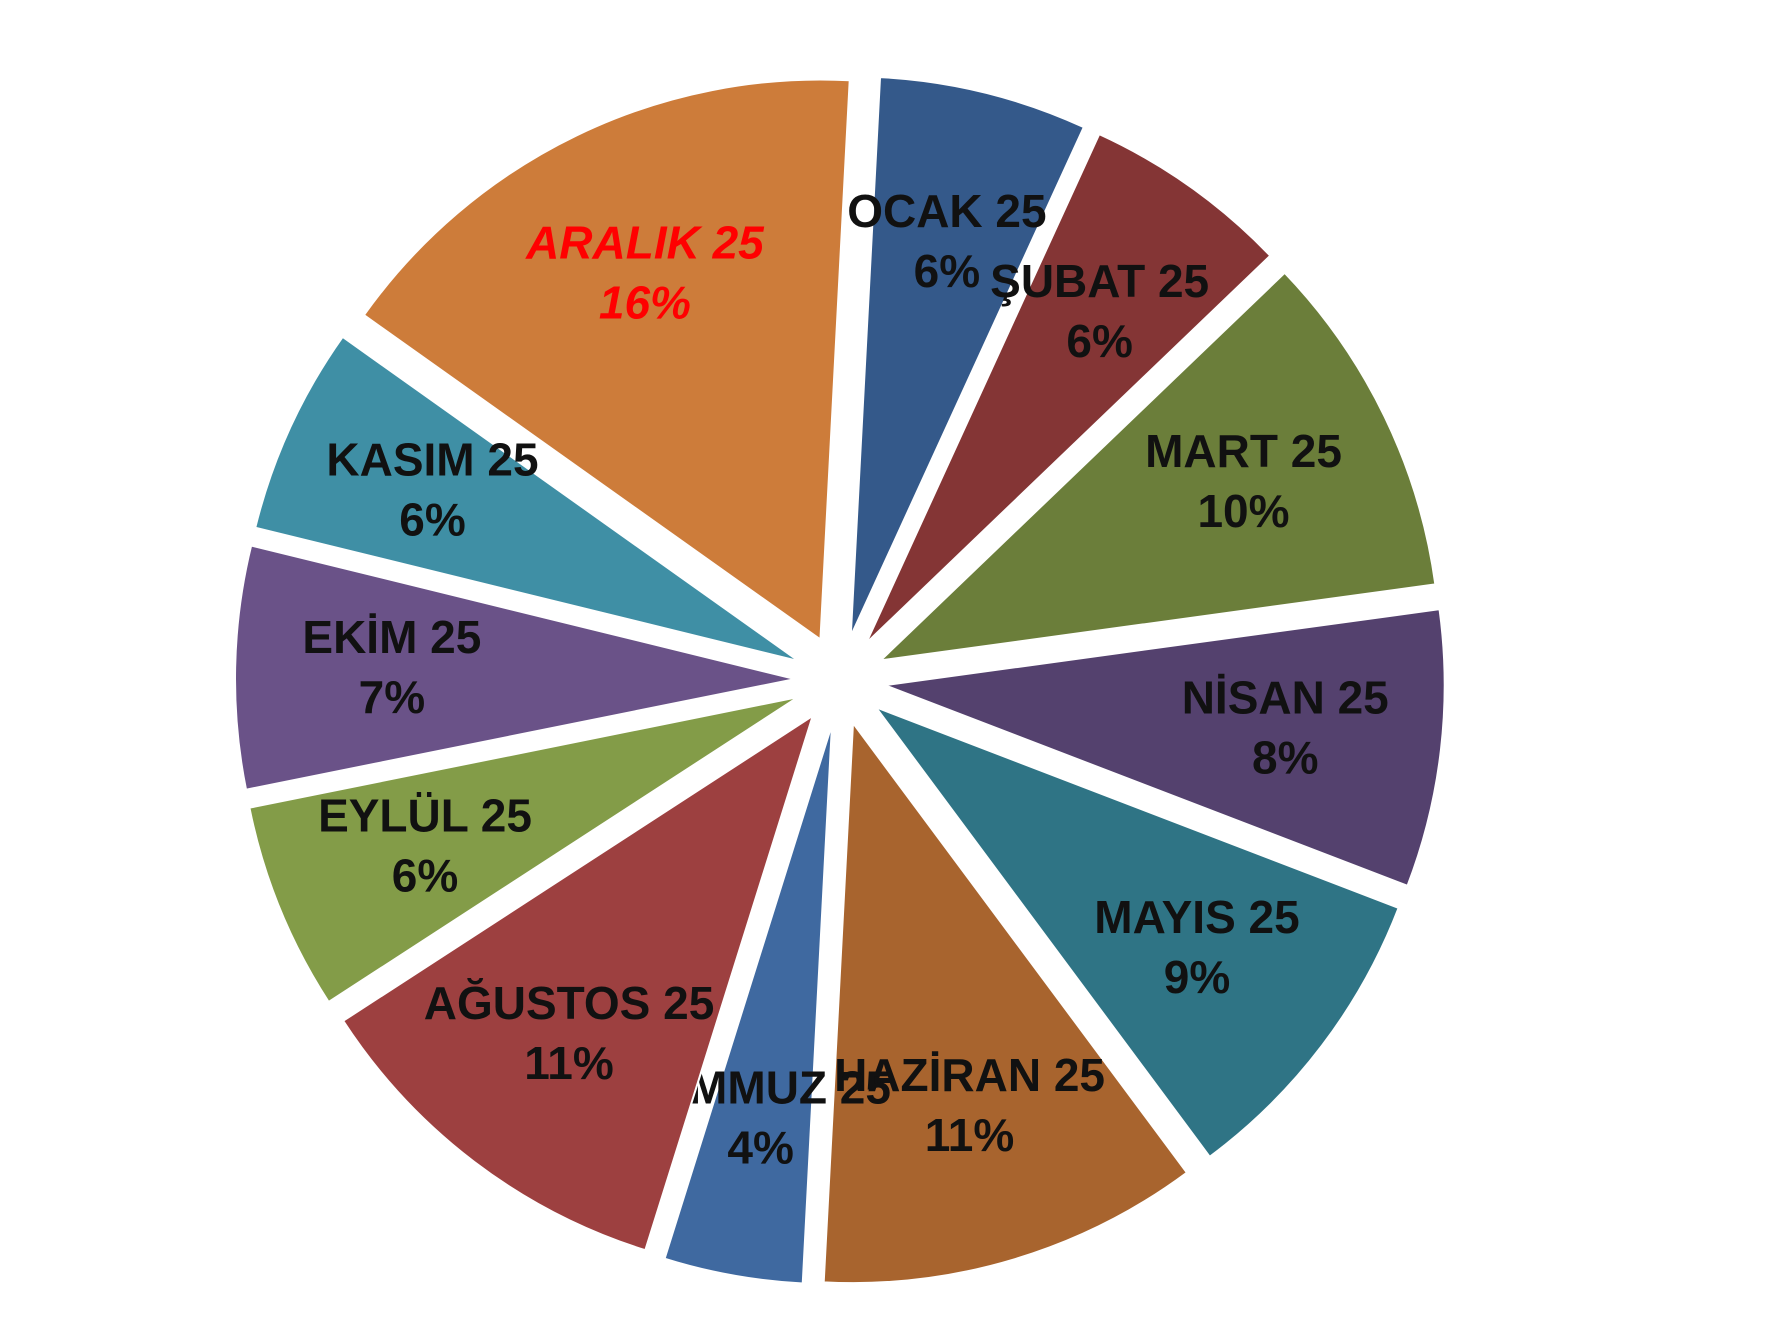 This screenshot has height=1329, width=1781. What do you see at coordinates (1099, 281) in the screenshot?
I see `slice-category-label: ŞUBAT 25` at bounding box center [1099, 281].